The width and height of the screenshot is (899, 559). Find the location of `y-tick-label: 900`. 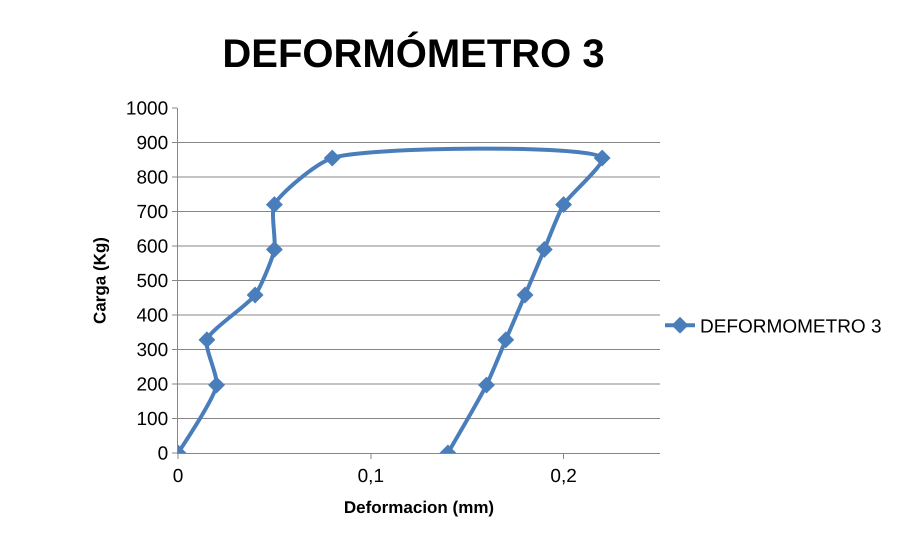

y-tick-label: 900 is located at coordinates (152, 143).